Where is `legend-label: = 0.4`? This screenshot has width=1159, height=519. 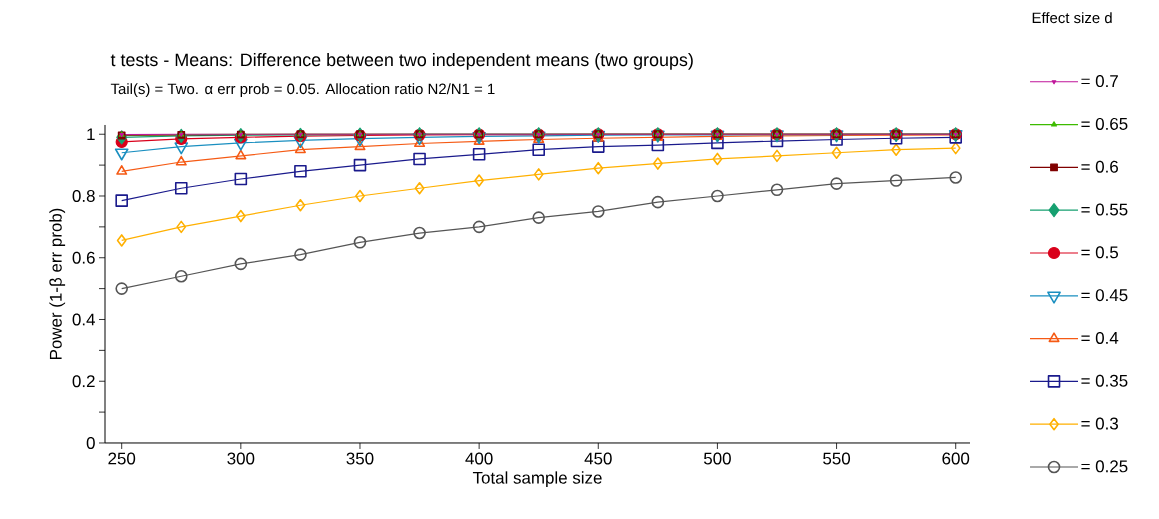 legend-label: = 0.4 is located at coordinates (1100, 337).